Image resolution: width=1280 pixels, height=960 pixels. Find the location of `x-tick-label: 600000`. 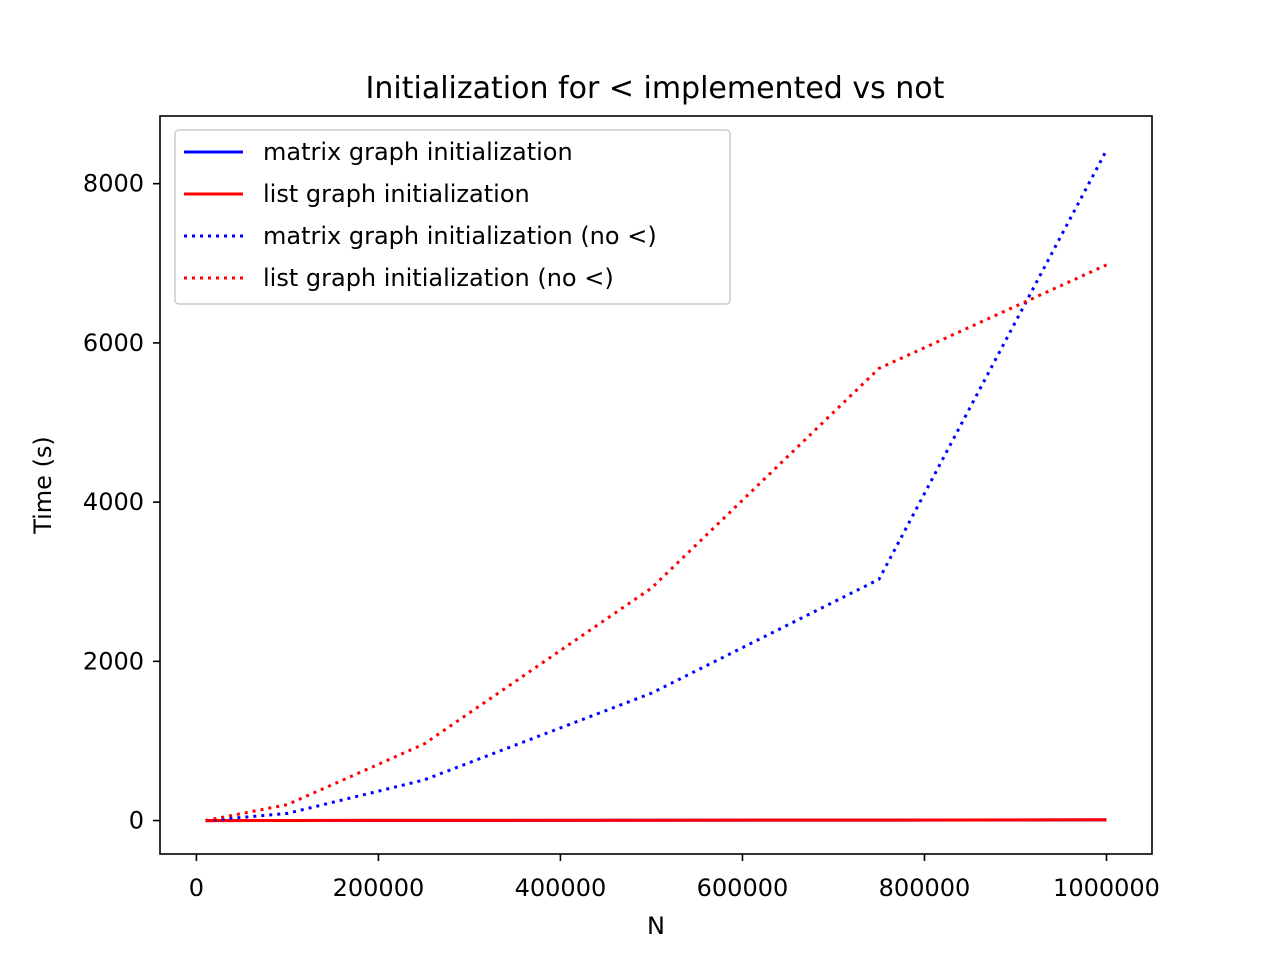

x-tick-label: 600000 is located at coordinates (743, 888).